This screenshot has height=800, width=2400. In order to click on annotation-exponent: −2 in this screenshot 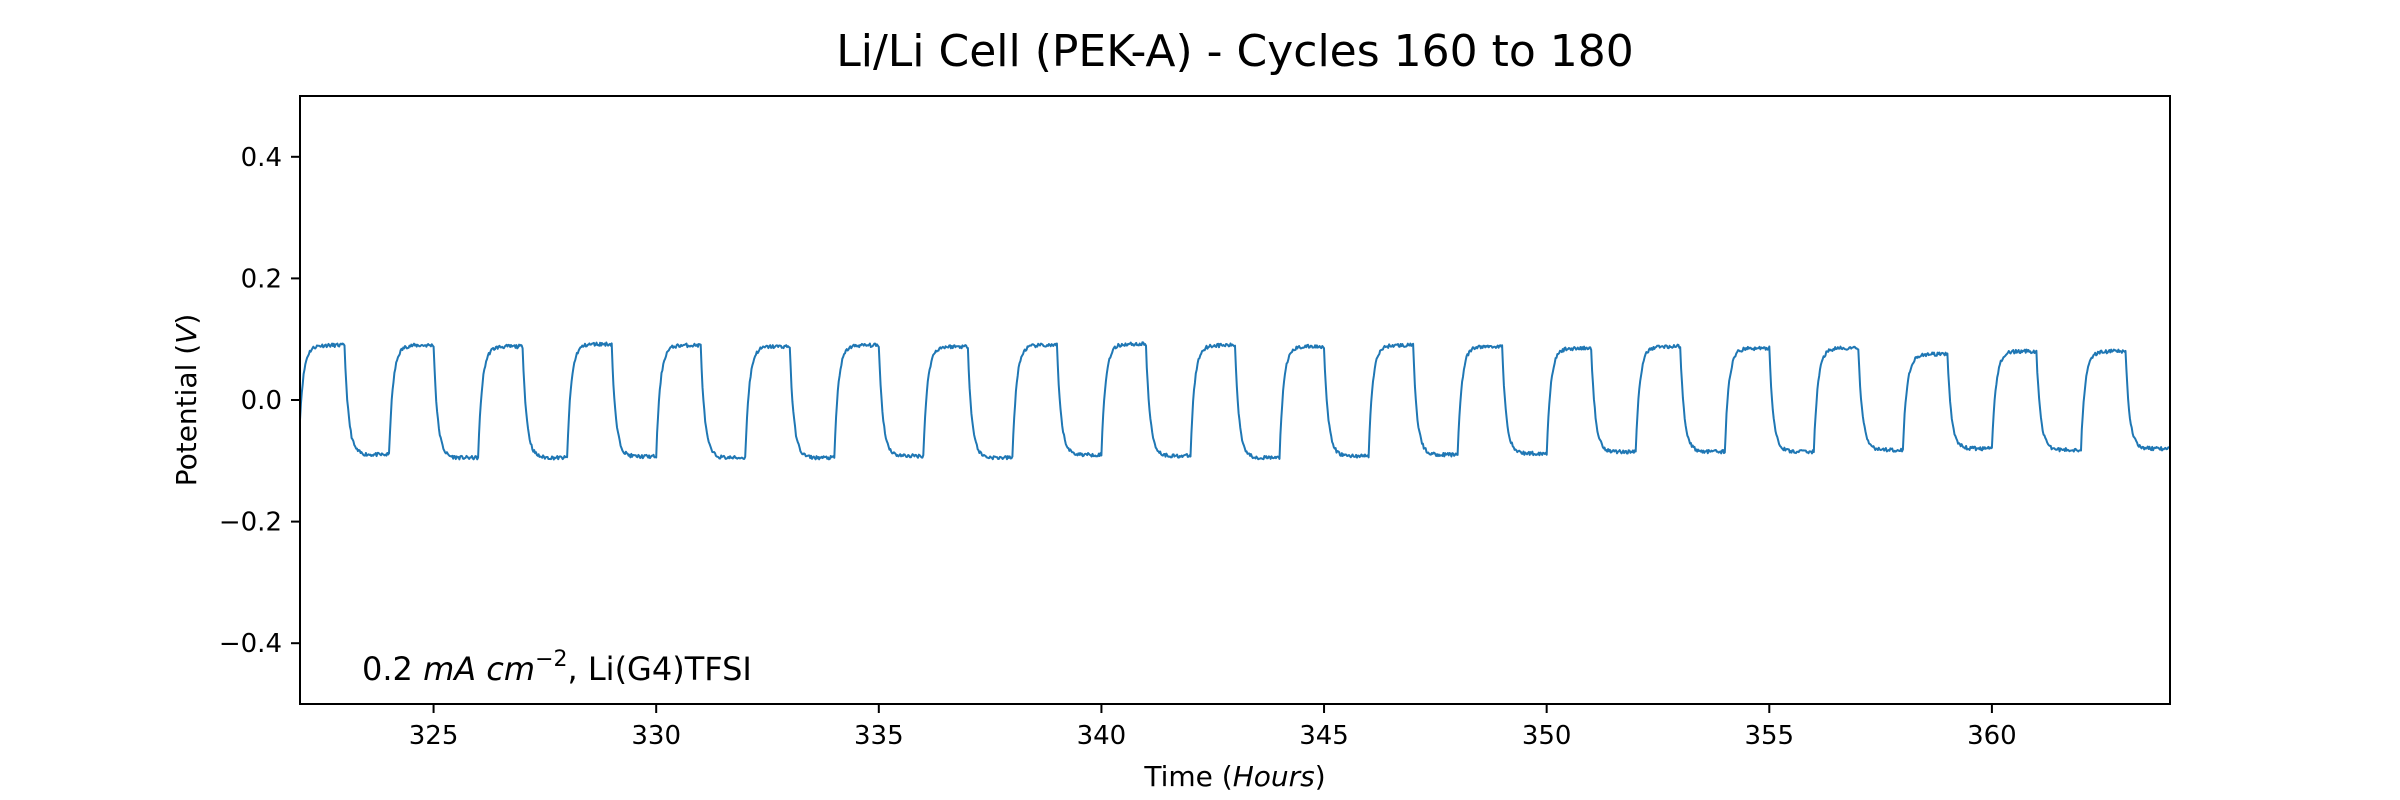, I will do `click(551, 659)`.